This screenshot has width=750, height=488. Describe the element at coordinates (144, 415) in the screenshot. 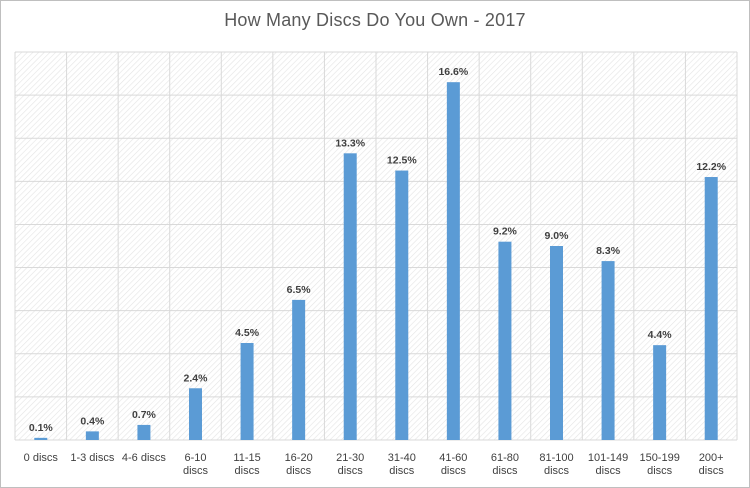

I see `data-label: 0.7%` at that location.